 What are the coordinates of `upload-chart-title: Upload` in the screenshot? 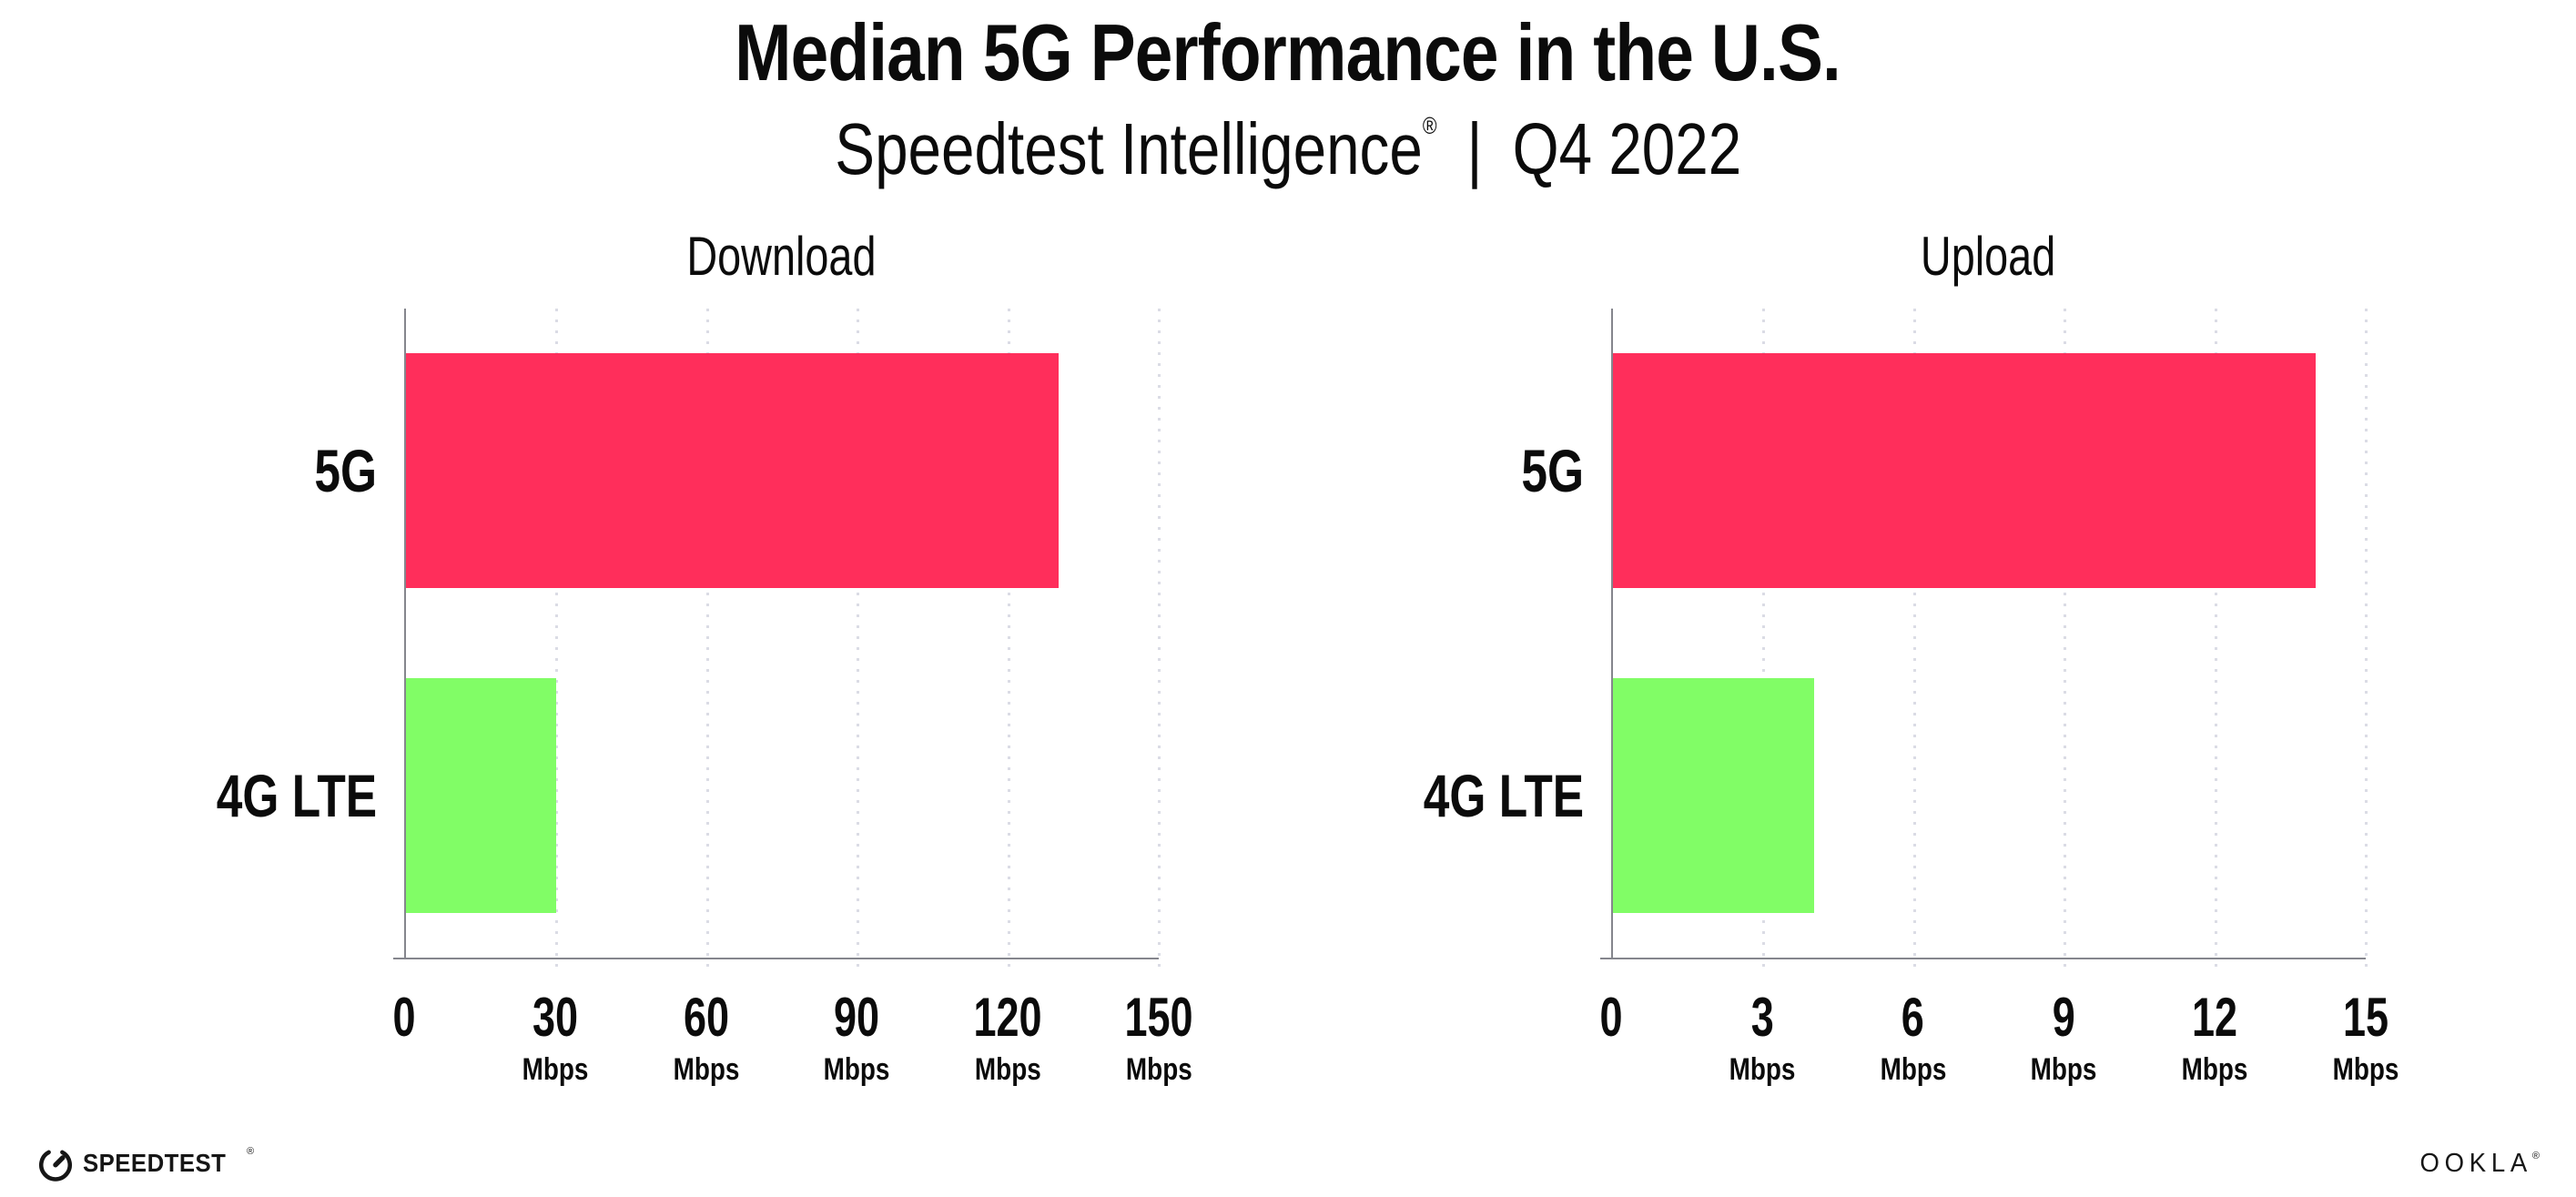 It's located at (1988, 257).